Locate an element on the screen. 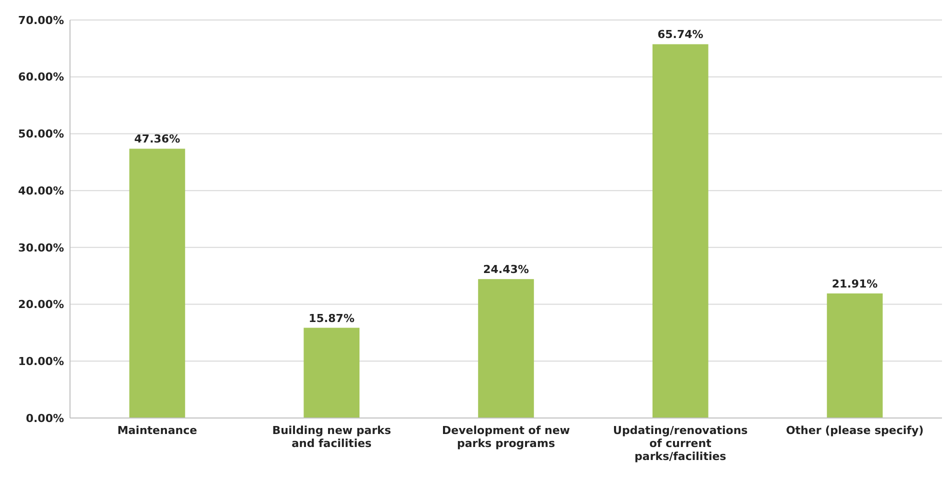  y-tick-label: 20.00% is located at coordinates (41, 305).